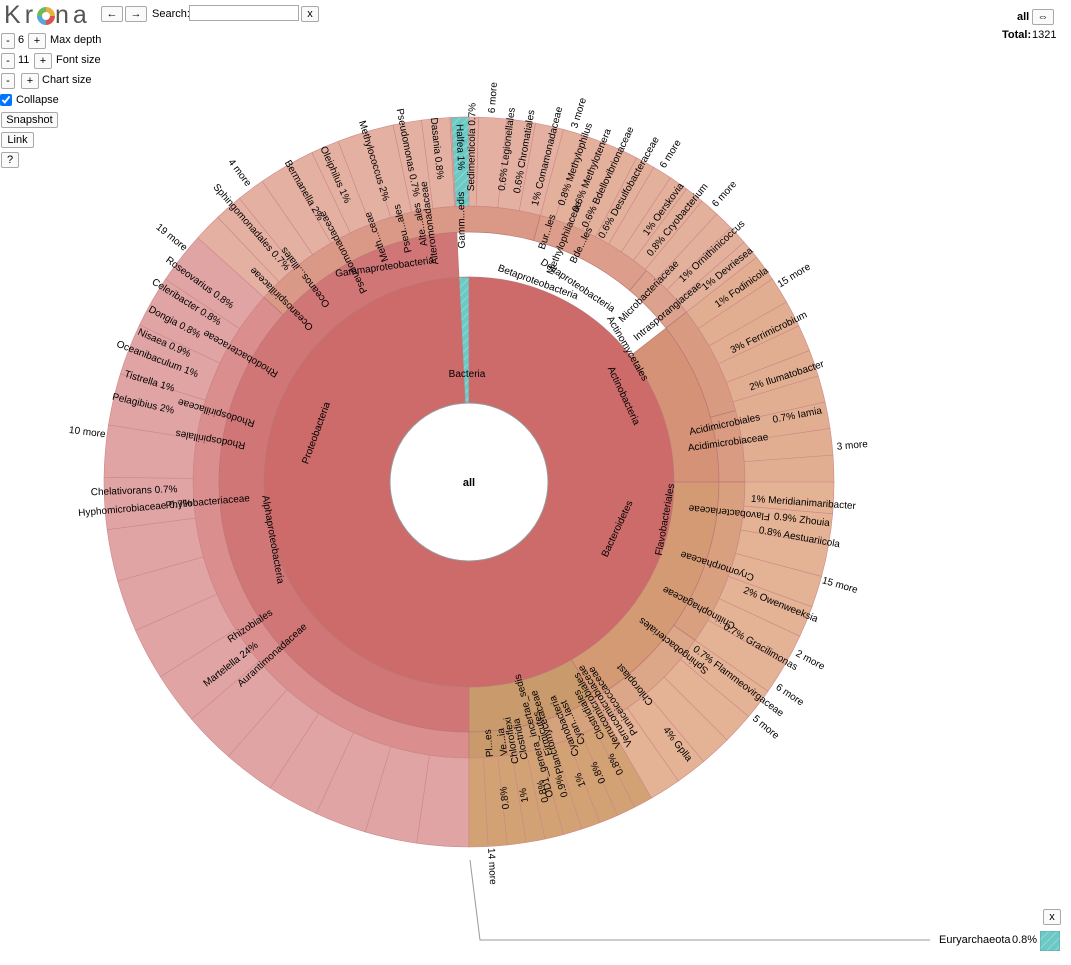 This screenshot has height=965, width=1071. I want to click on chart-size-label: Chart size, so click(67, 80).